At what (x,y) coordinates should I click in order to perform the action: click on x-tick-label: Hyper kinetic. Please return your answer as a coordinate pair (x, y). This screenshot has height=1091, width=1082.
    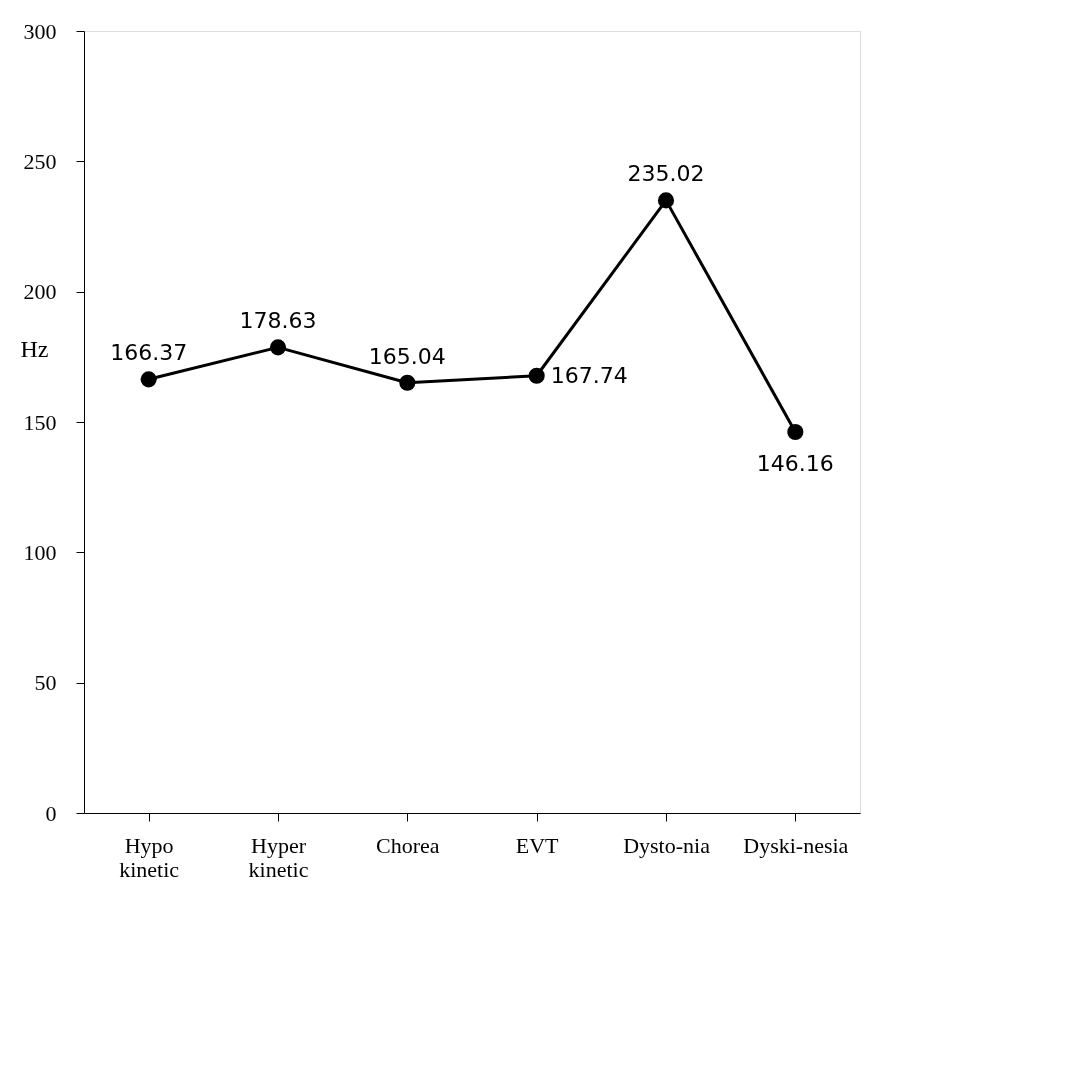
    Looking at the image, I should click on (278, 857).